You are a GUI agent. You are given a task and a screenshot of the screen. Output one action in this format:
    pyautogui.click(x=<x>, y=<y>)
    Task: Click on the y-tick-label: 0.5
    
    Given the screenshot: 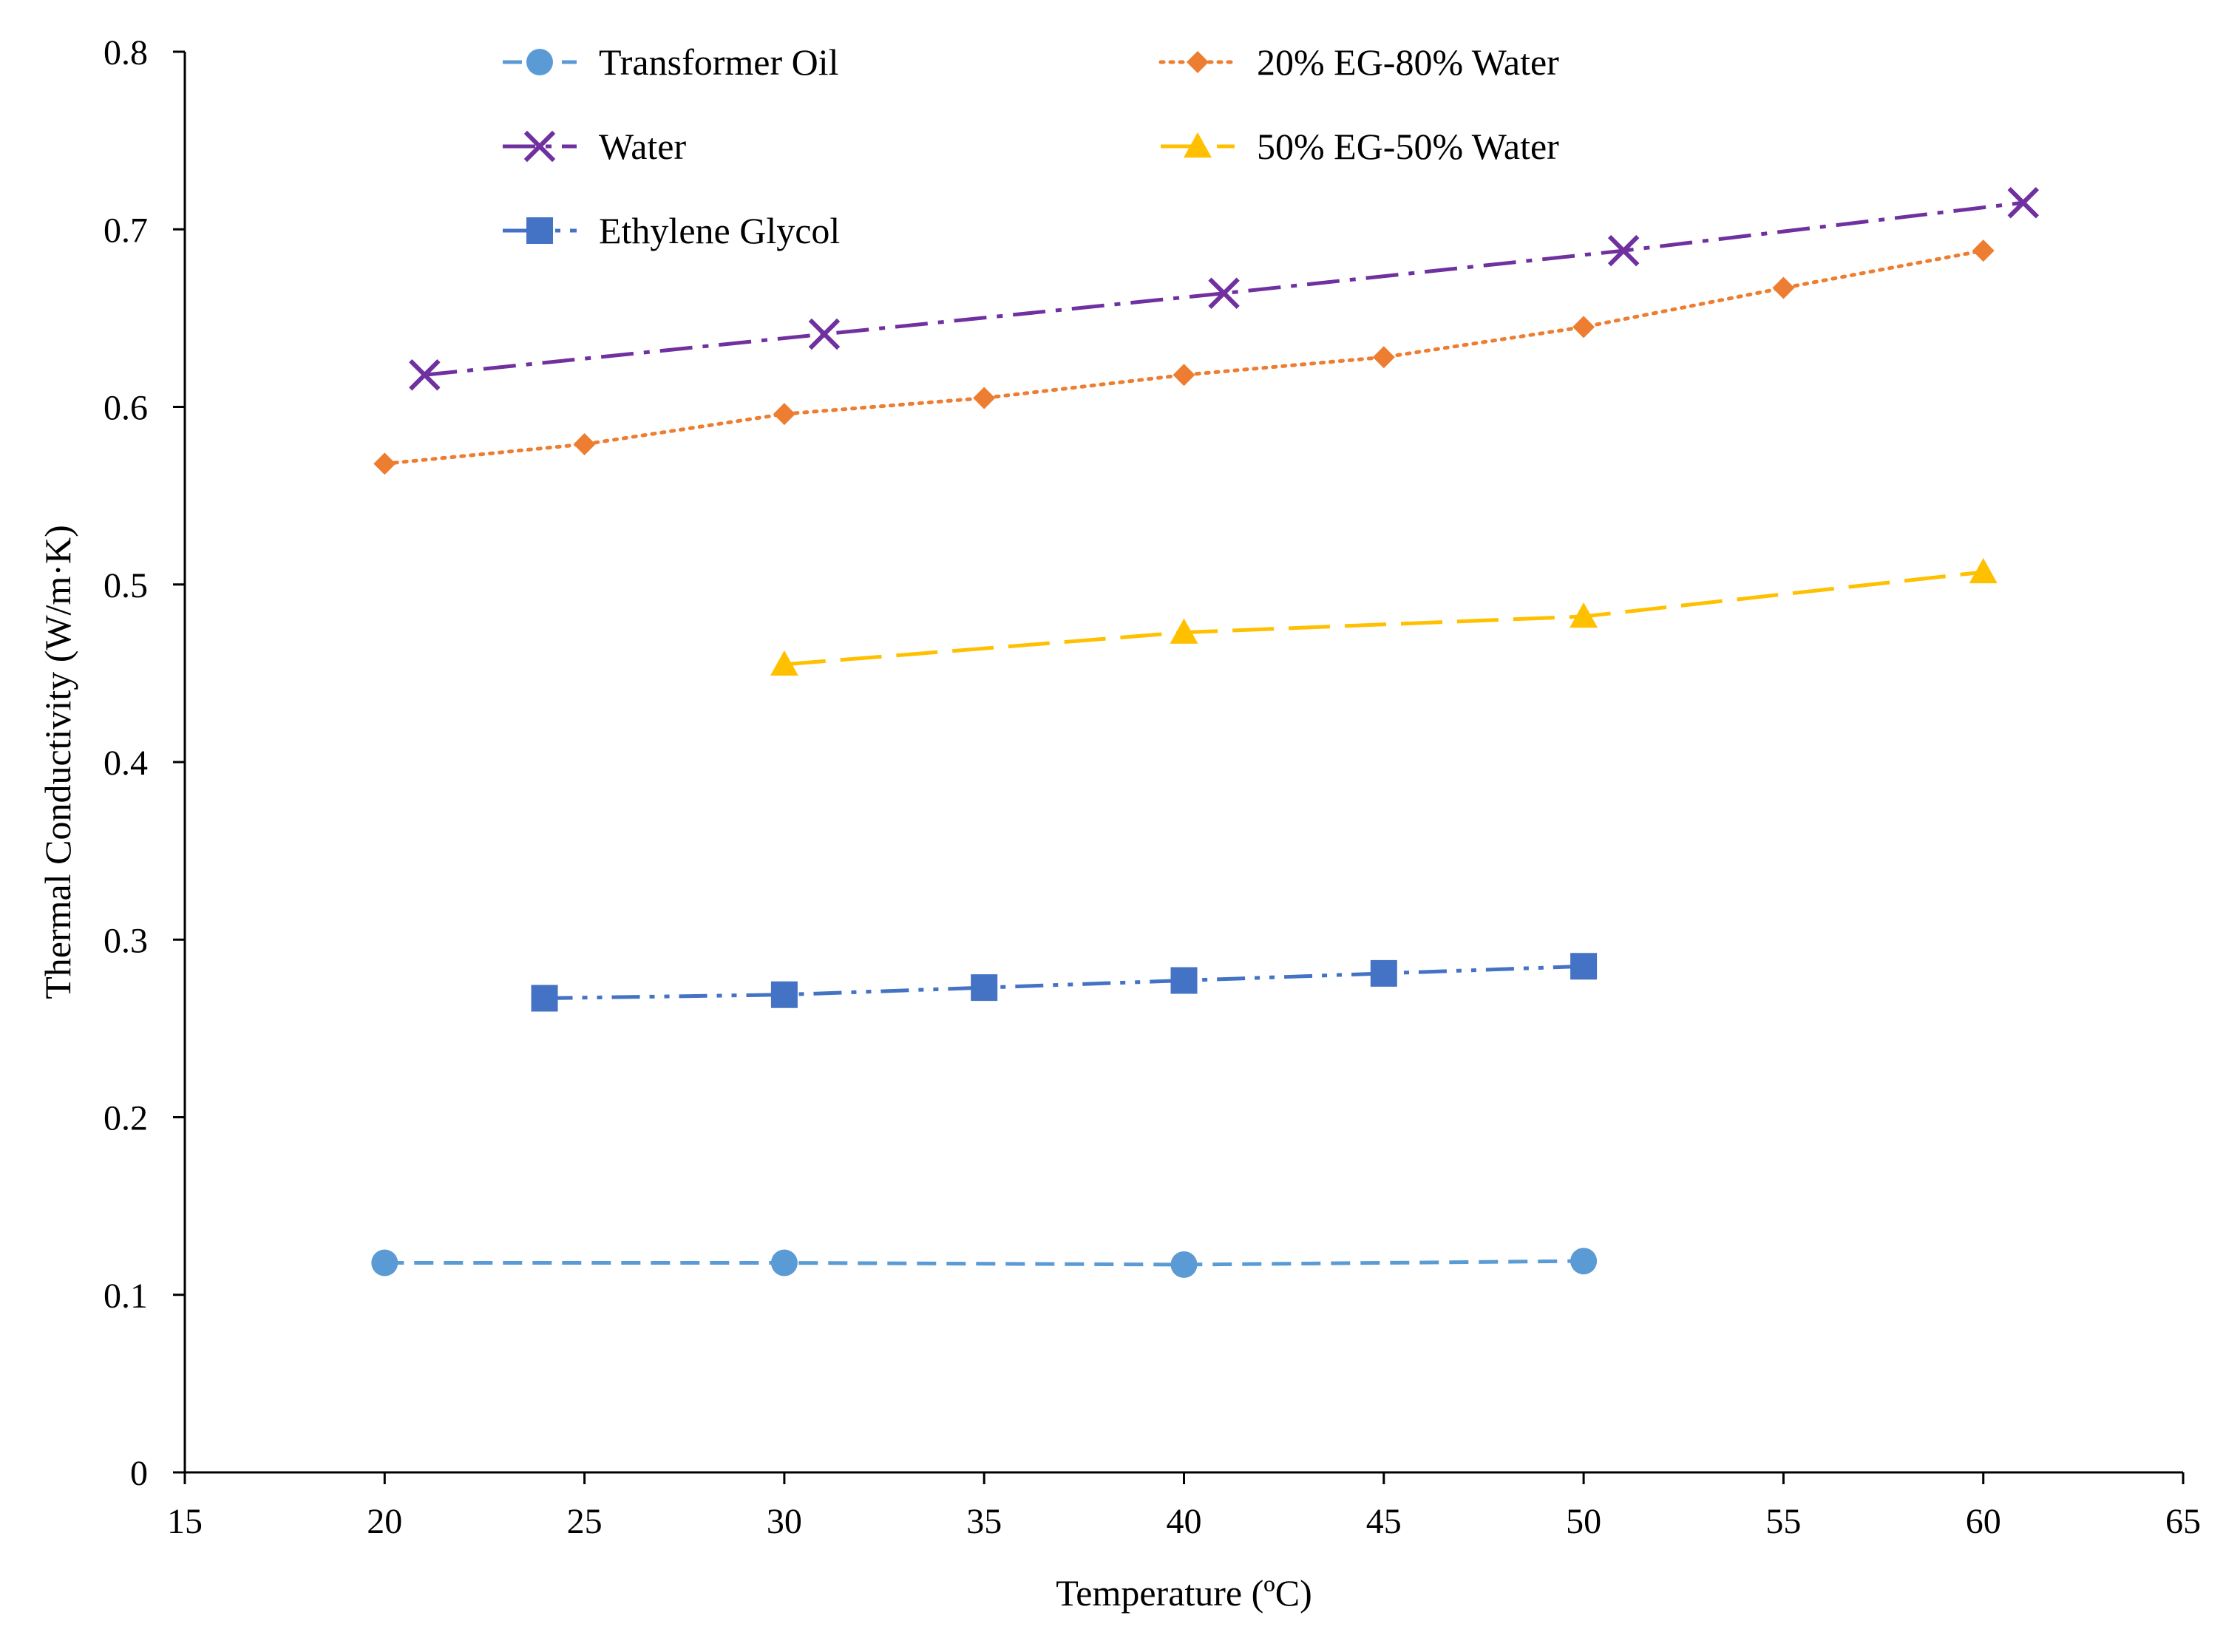 What is the action you would take?
    pyautogui.click(x=126, y=585)
    